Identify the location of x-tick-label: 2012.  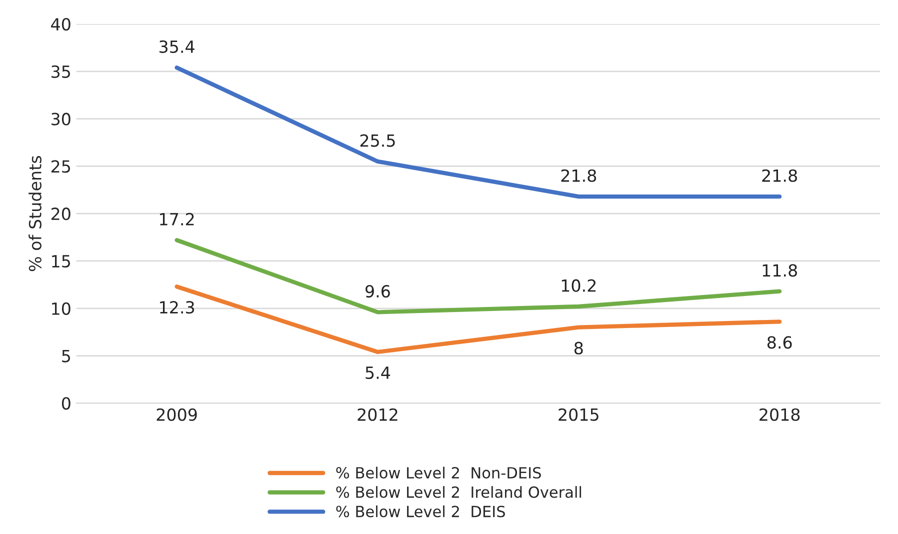
(378, 414).